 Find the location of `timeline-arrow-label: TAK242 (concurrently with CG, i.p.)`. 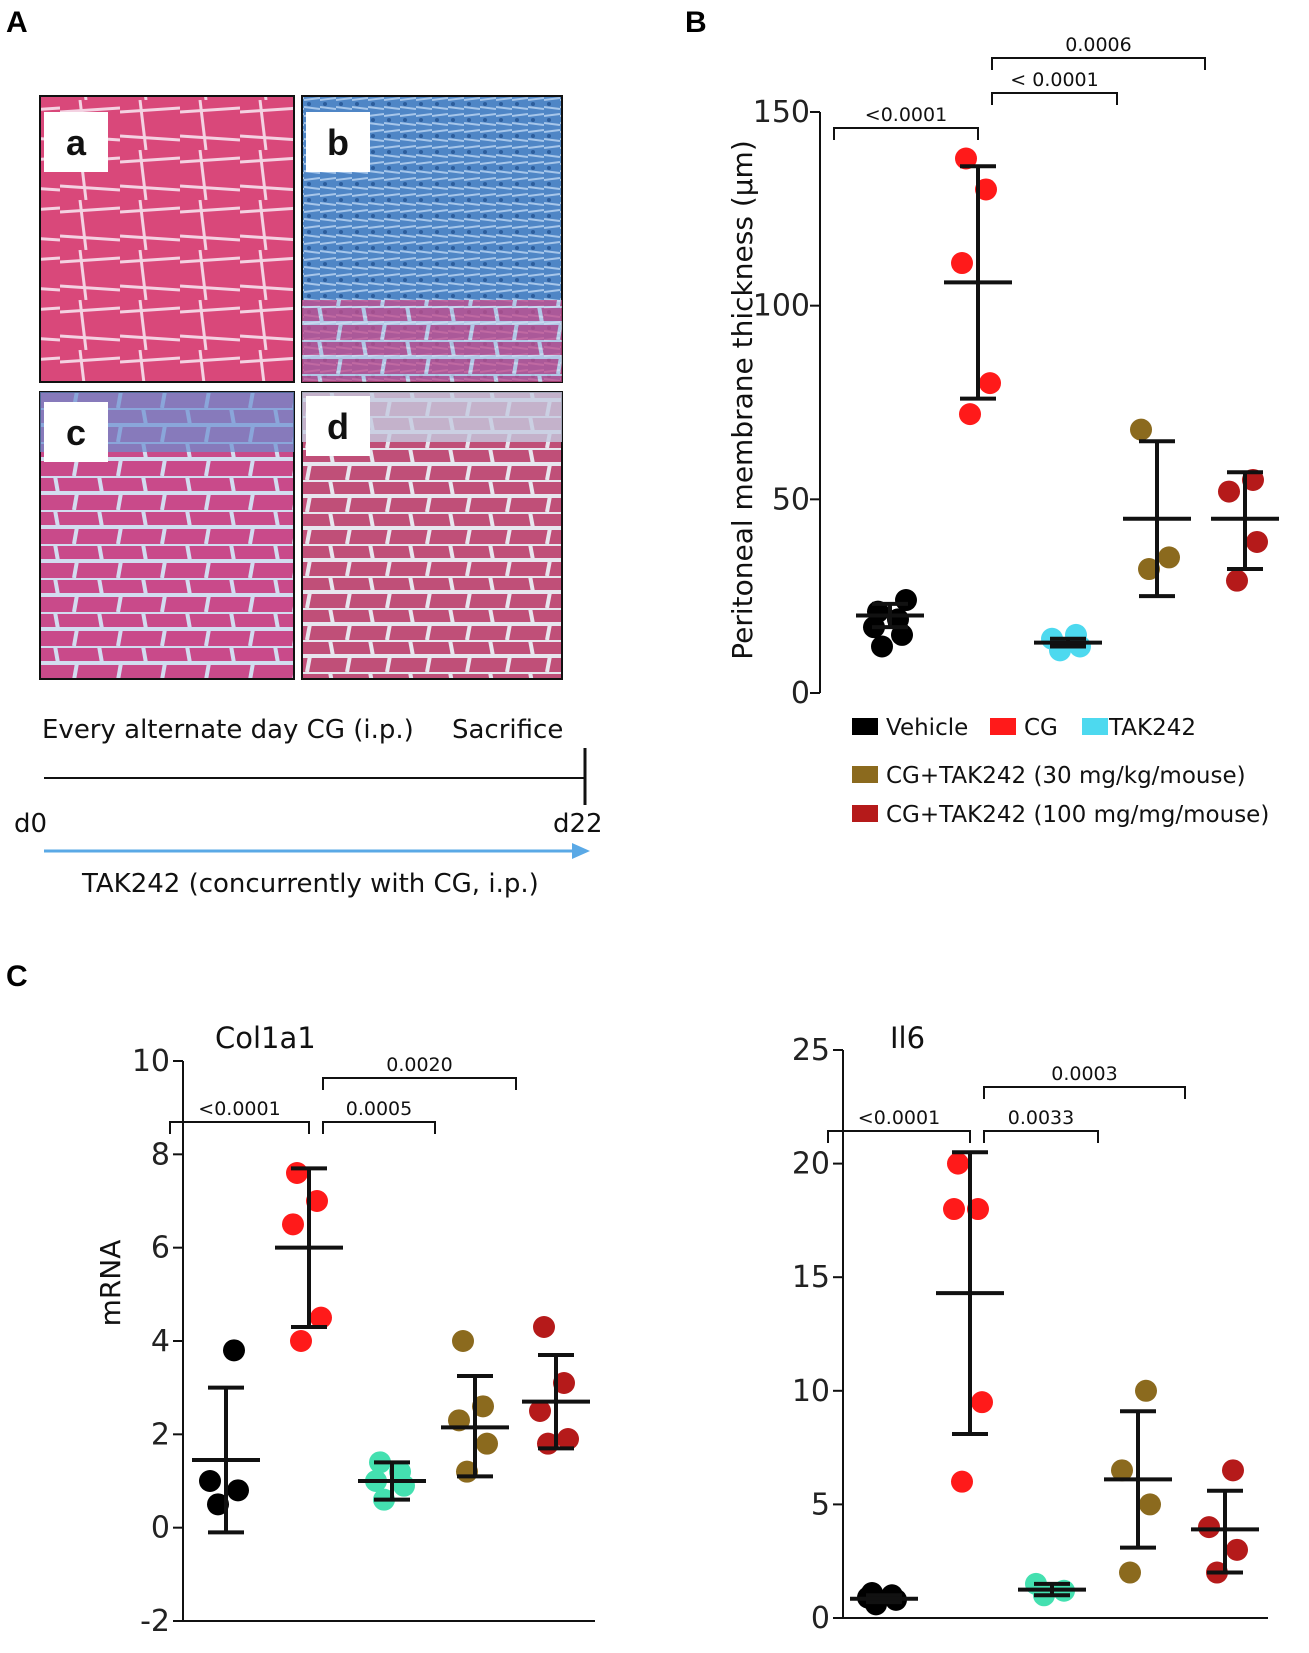

timeline-arrow-label: TAK242 (concurrently with CG, i.p.) is located at coordinates (310, 884).